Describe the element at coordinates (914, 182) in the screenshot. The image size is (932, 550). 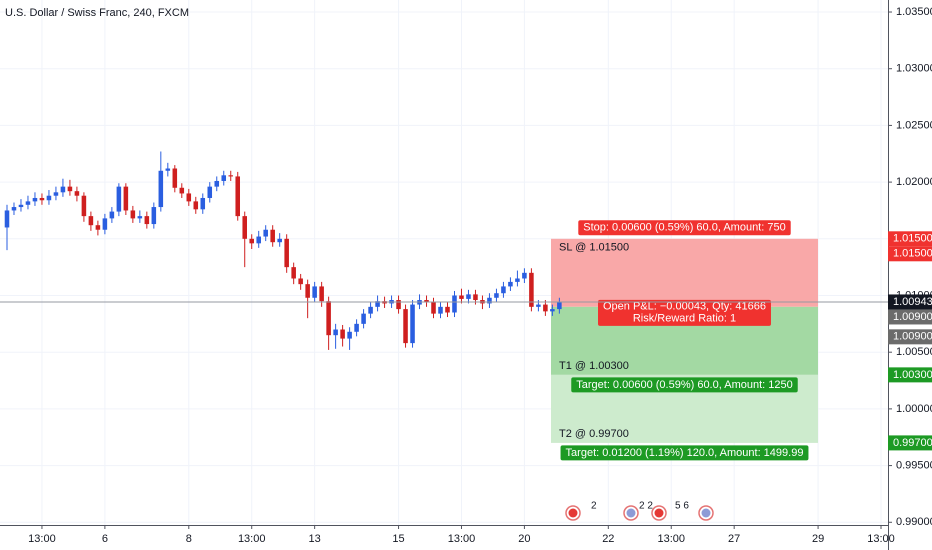
I see `y-tick-label: 1.02000` at that location.